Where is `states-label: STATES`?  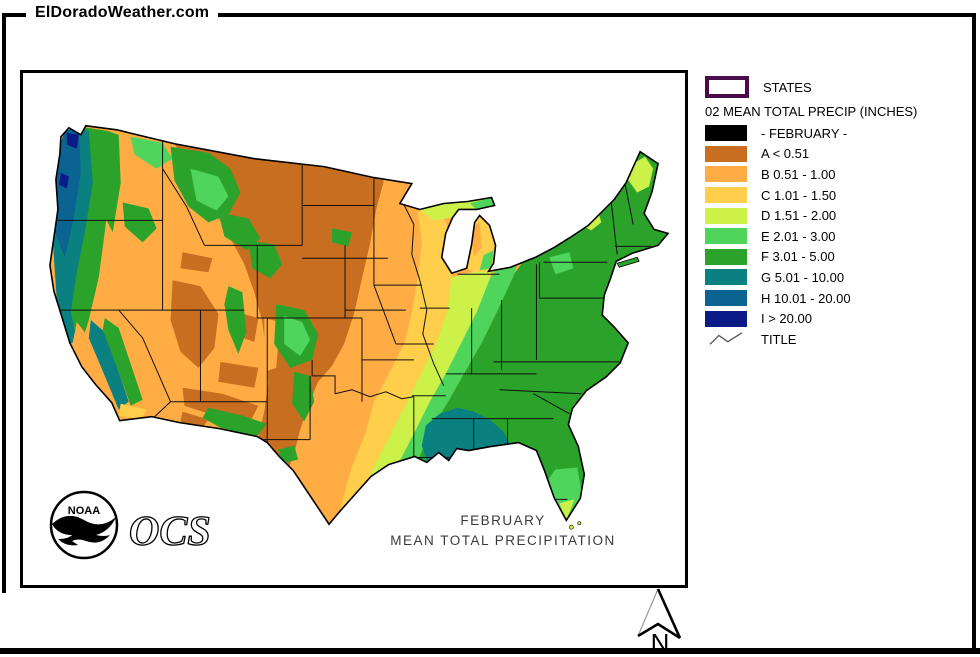 states-label: STATES is located at coordinates (787, 87).